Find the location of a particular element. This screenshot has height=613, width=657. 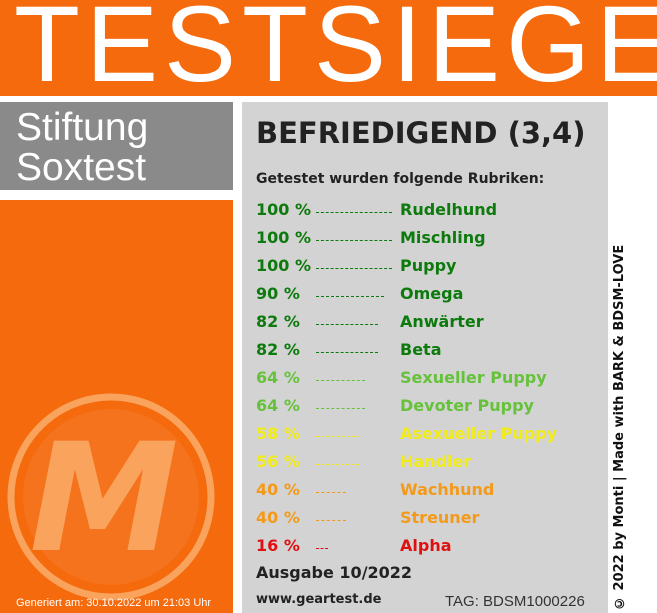

result-row: 82 % Anwärter is located at coordinates (431, 326).